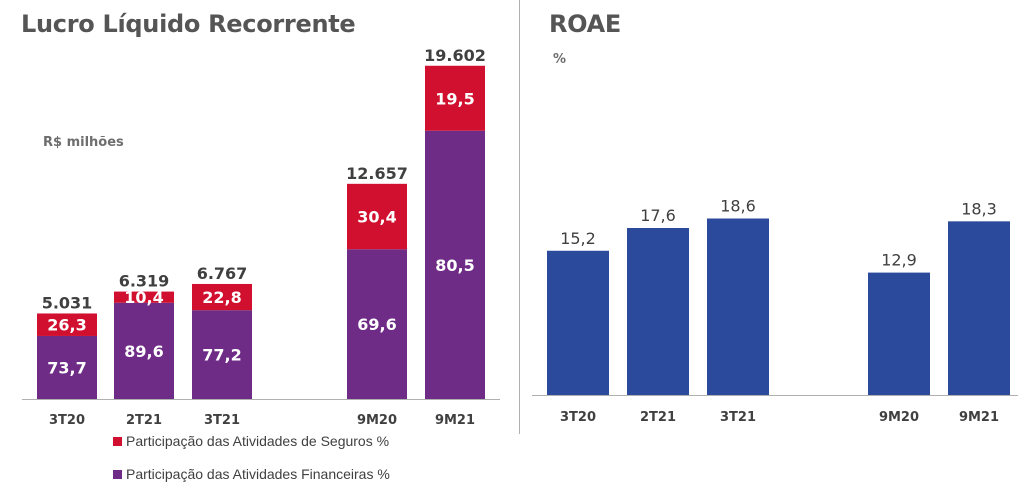  I want to click on total-label-3T21: 6.767, so click(222, 273).